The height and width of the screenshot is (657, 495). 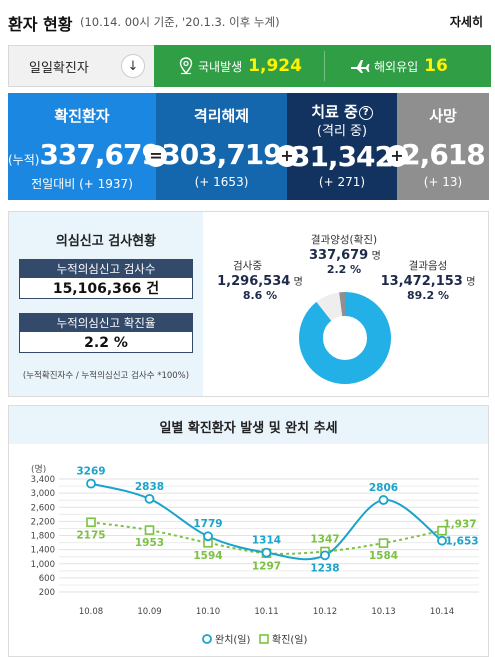 I want to click on y-tick-label: 3,400, so click(x=43, y=480).